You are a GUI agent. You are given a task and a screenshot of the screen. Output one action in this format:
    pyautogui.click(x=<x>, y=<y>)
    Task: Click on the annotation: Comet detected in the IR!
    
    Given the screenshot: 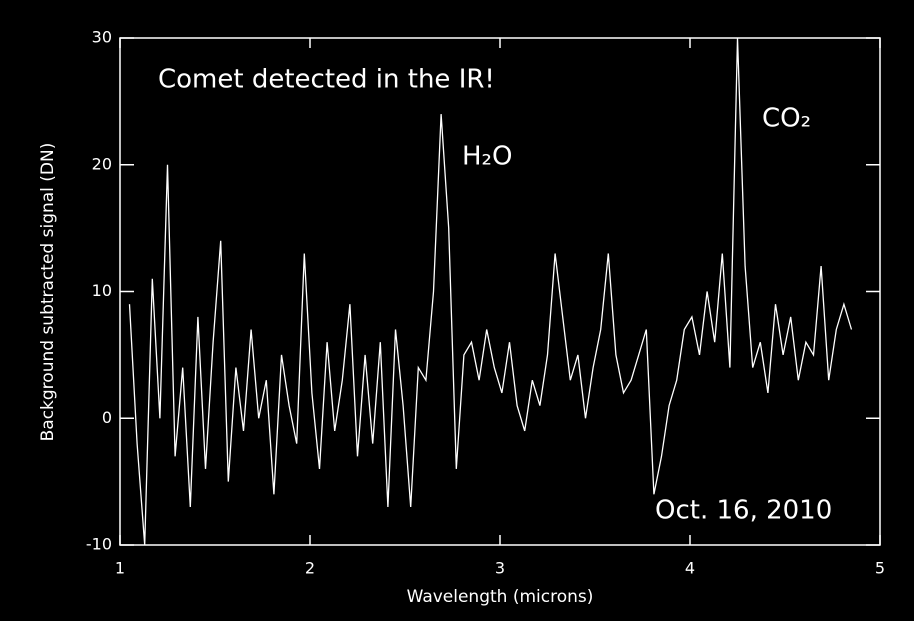 What is the action you would take?
    pyautogui.click(x=326, y=80)
    